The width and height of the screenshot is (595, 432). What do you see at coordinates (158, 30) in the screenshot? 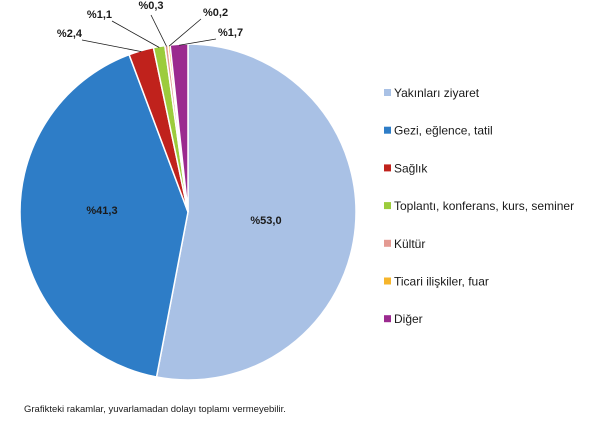
I see `leader-line-kultur` at bounding box center [158, 30].